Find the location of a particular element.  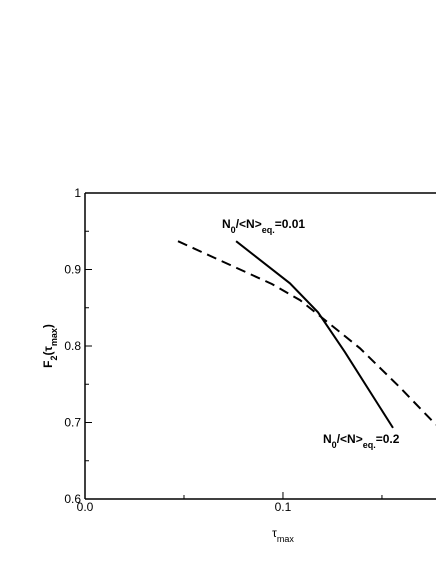

y-axis-label-part: 2 is located at coordinates (54, 358).